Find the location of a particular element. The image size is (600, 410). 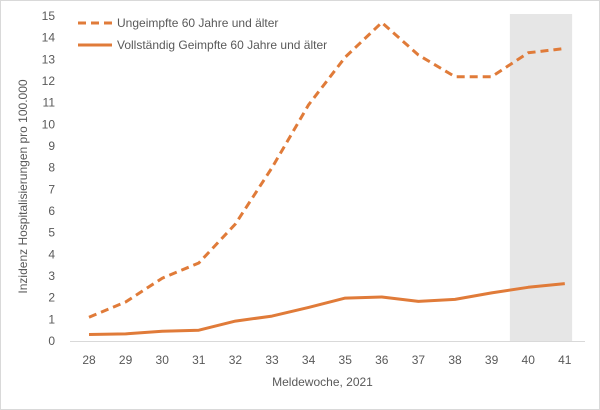

x-tick-label: 28 is located at coordinates (89, 360).